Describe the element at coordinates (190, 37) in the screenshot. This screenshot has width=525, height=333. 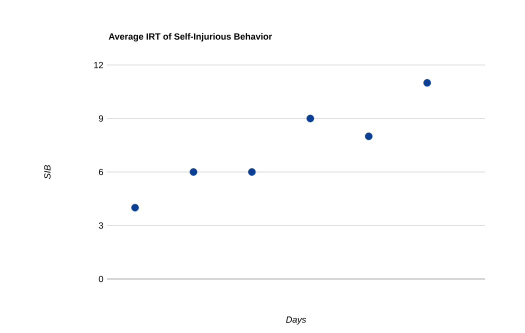
I see `chart-title: Average IRT of Self-Injurious Behavior` at that location.